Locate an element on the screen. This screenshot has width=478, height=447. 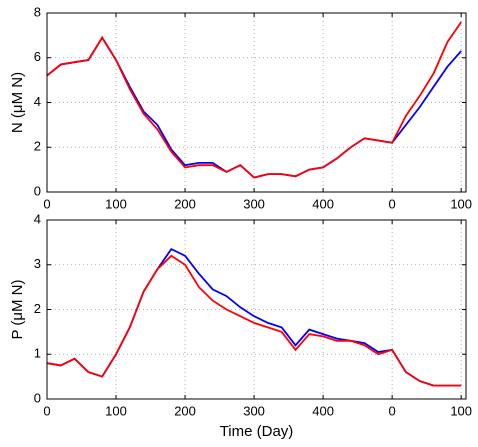
y-axis-label: N (μM N) is located at coordinates (17, 102).